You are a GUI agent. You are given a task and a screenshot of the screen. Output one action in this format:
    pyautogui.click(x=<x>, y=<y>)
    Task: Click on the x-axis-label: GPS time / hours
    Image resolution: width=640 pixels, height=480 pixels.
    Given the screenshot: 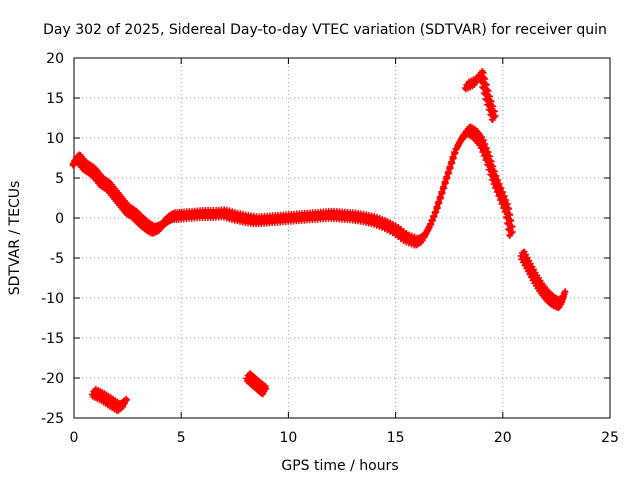 What is the action you would take?
    pyautogui.click(x=339, y=466)
    